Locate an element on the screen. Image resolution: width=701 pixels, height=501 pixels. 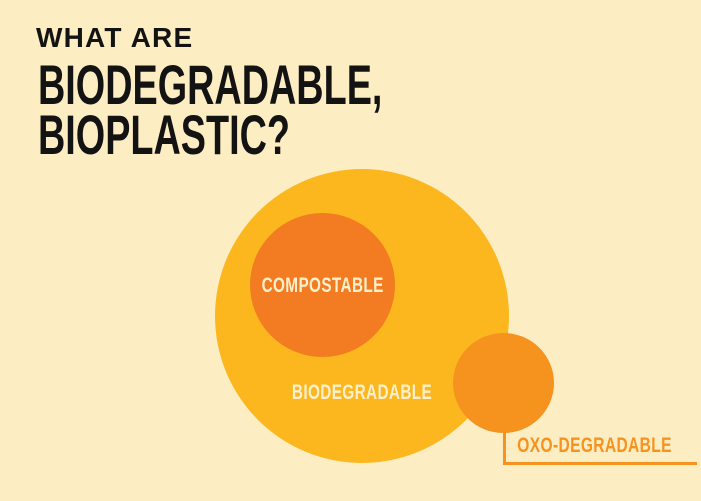
compostable-label: COMPOSTABLE is located at coordinates (322, 285).